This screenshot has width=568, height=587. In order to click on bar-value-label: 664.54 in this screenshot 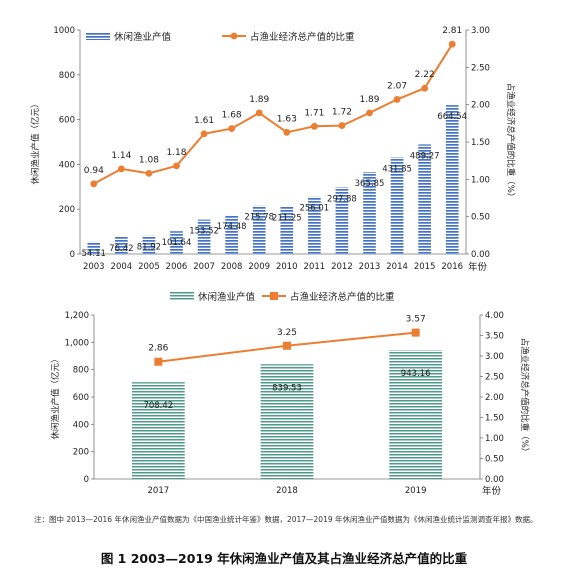, I will do `click(452, 117)`.